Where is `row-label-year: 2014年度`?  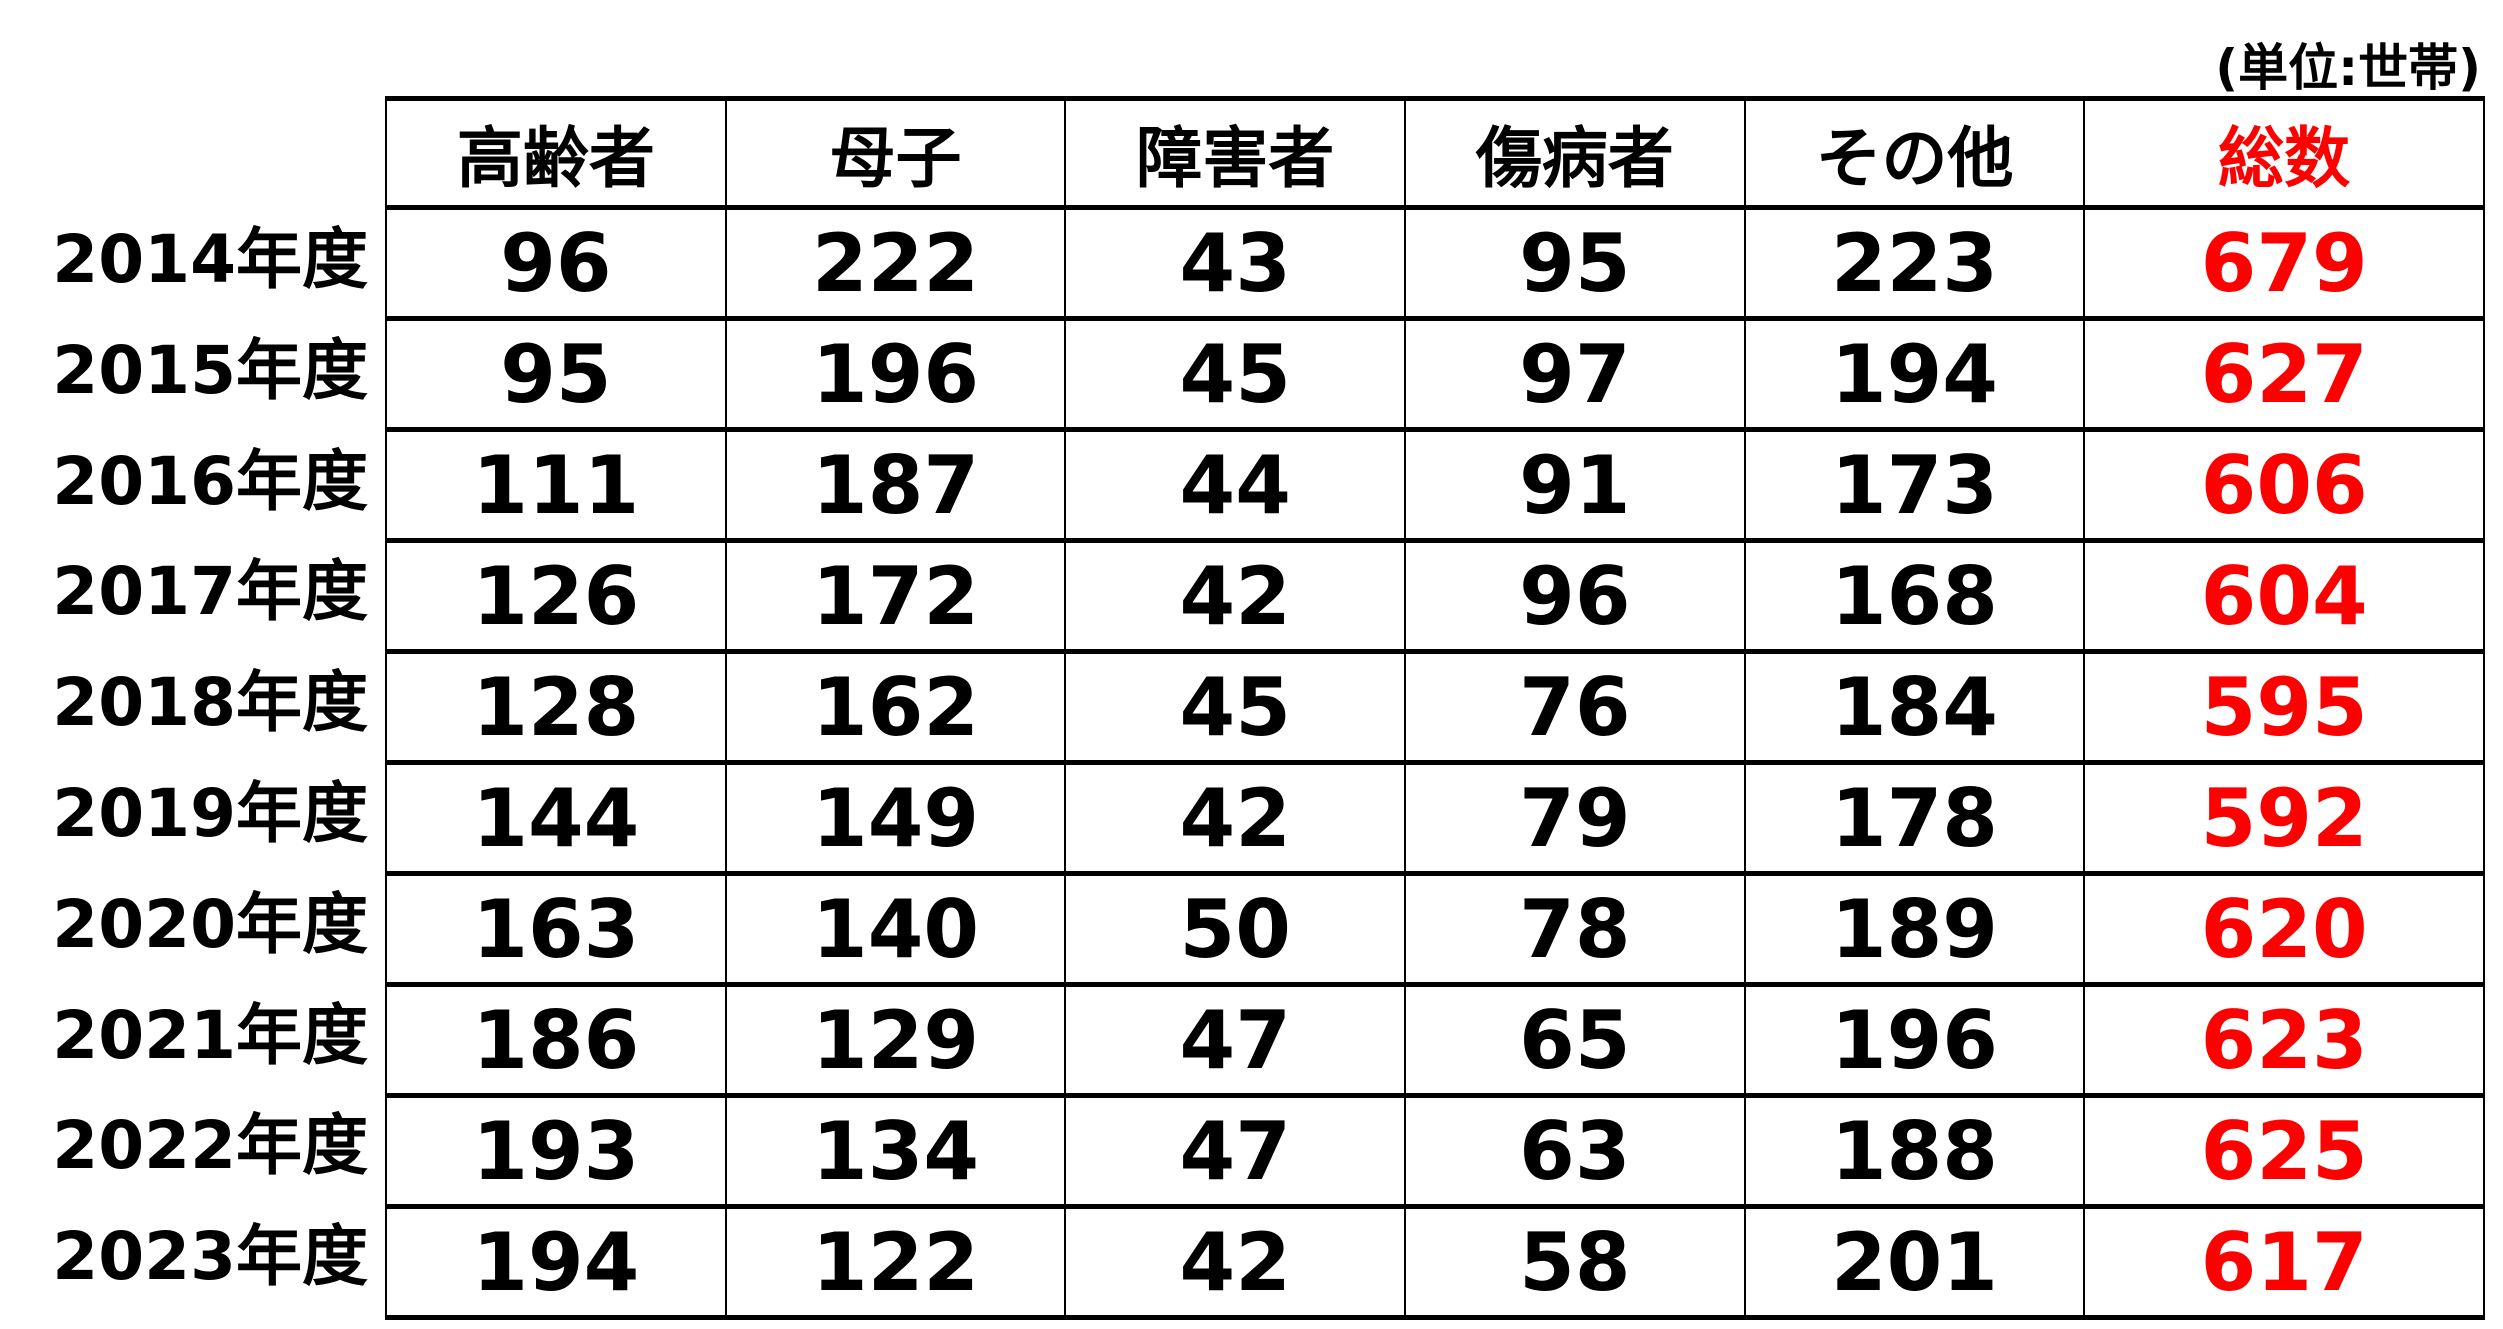 row-label-year: 2014年度 is located at coordinates (210, 259).